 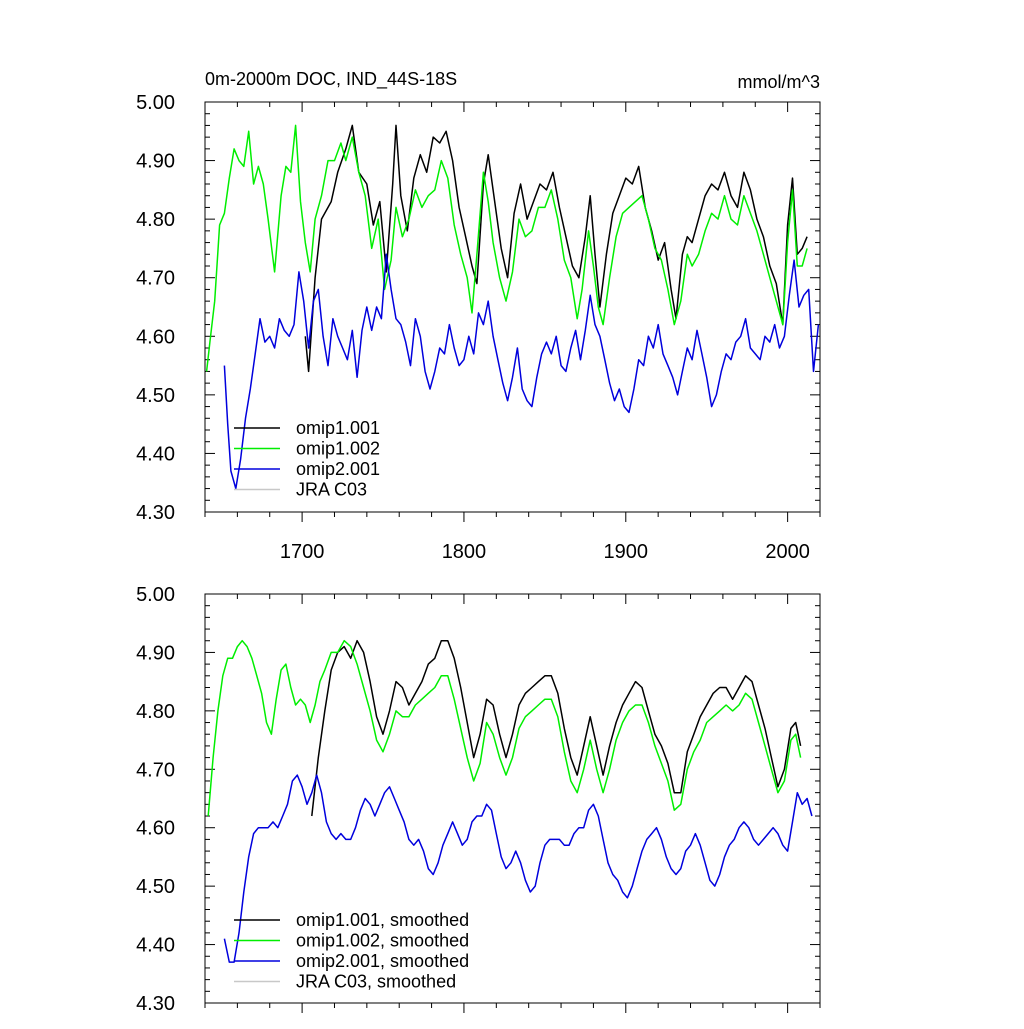 I want to click on legend-label: omip1.001, smoothed, so click(x=382, y=920).